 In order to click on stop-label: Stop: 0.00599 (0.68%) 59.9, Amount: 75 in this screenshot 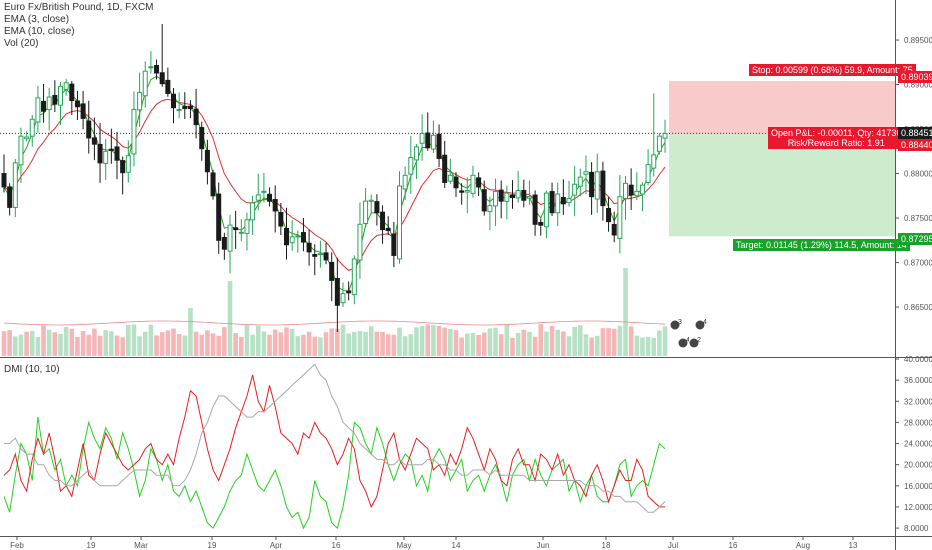, I will do `click(832, 70)`.